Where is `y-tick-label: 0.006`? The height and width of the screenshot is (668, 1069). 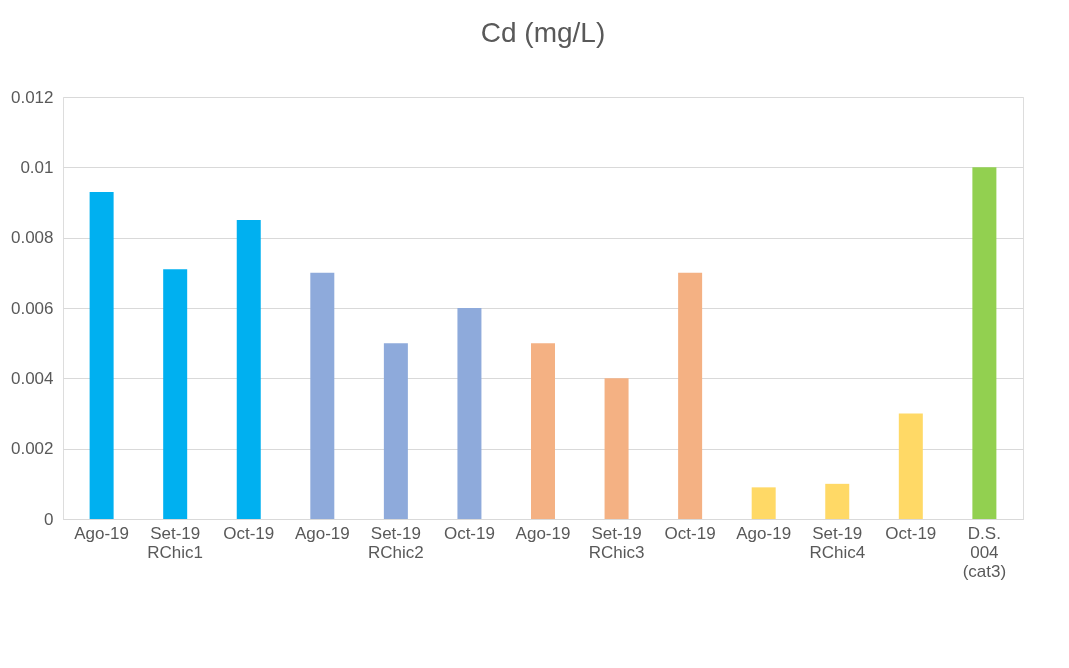
y-tick-label: 0.006 is located at coordinates (32, 308).